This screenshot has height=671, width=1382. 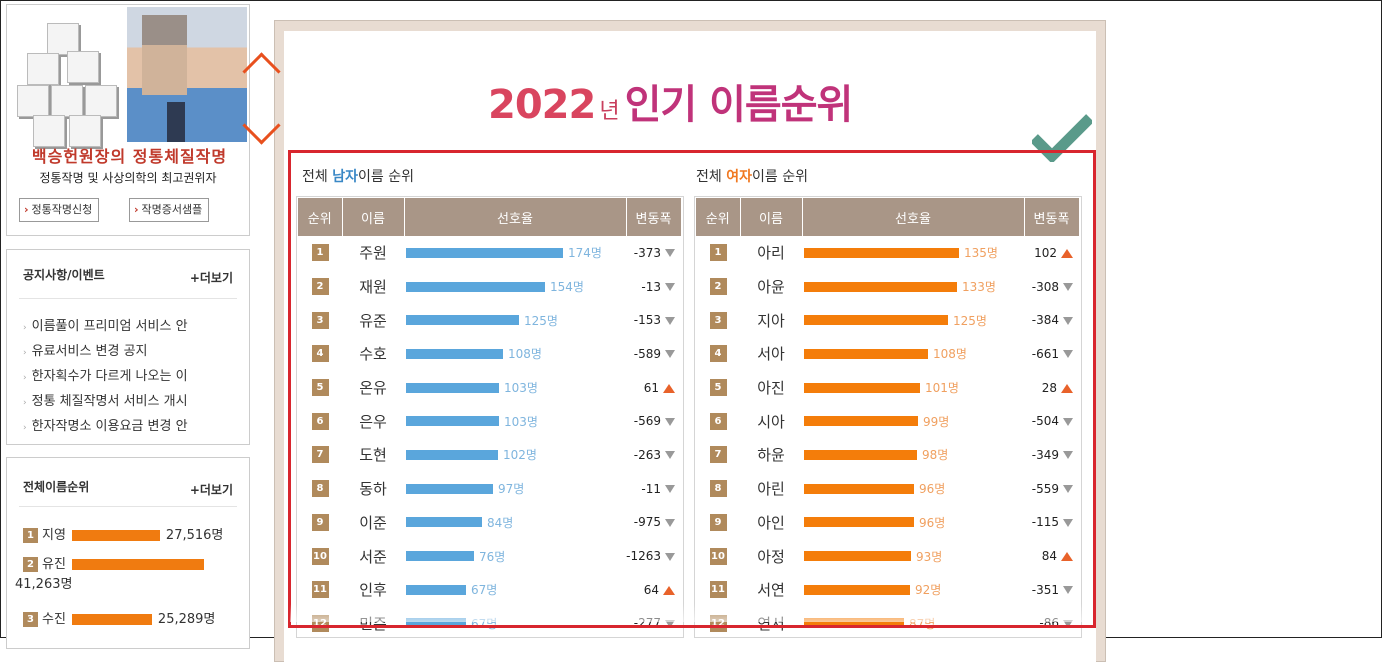 What do you see at coordinates (54, 619) in the screenshot?
I see `overall-name: 수진` at bounding box center [54, 619].